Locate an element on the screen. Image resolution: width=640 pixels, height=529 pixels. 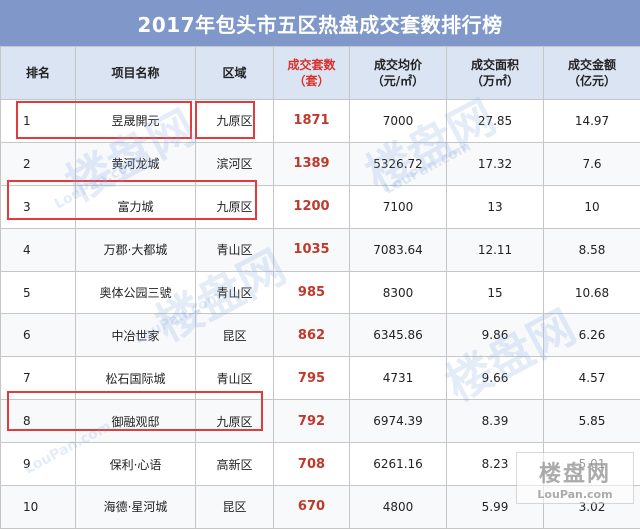
table-row: 3 富力城 九原区 1200 7100 13 10 is located at coordinates (320, 206).